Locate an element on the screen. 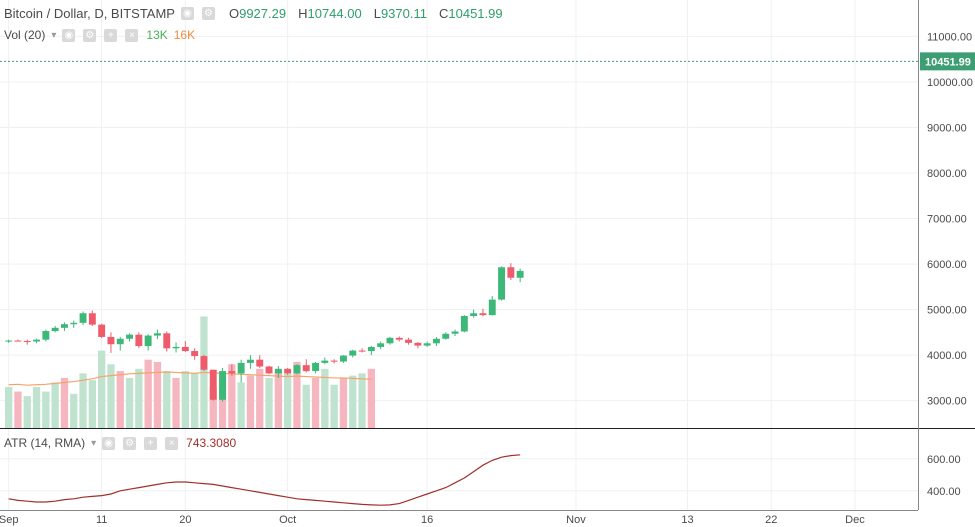  price-tick-label: 4000.00 is located at coordinates (947, 356).